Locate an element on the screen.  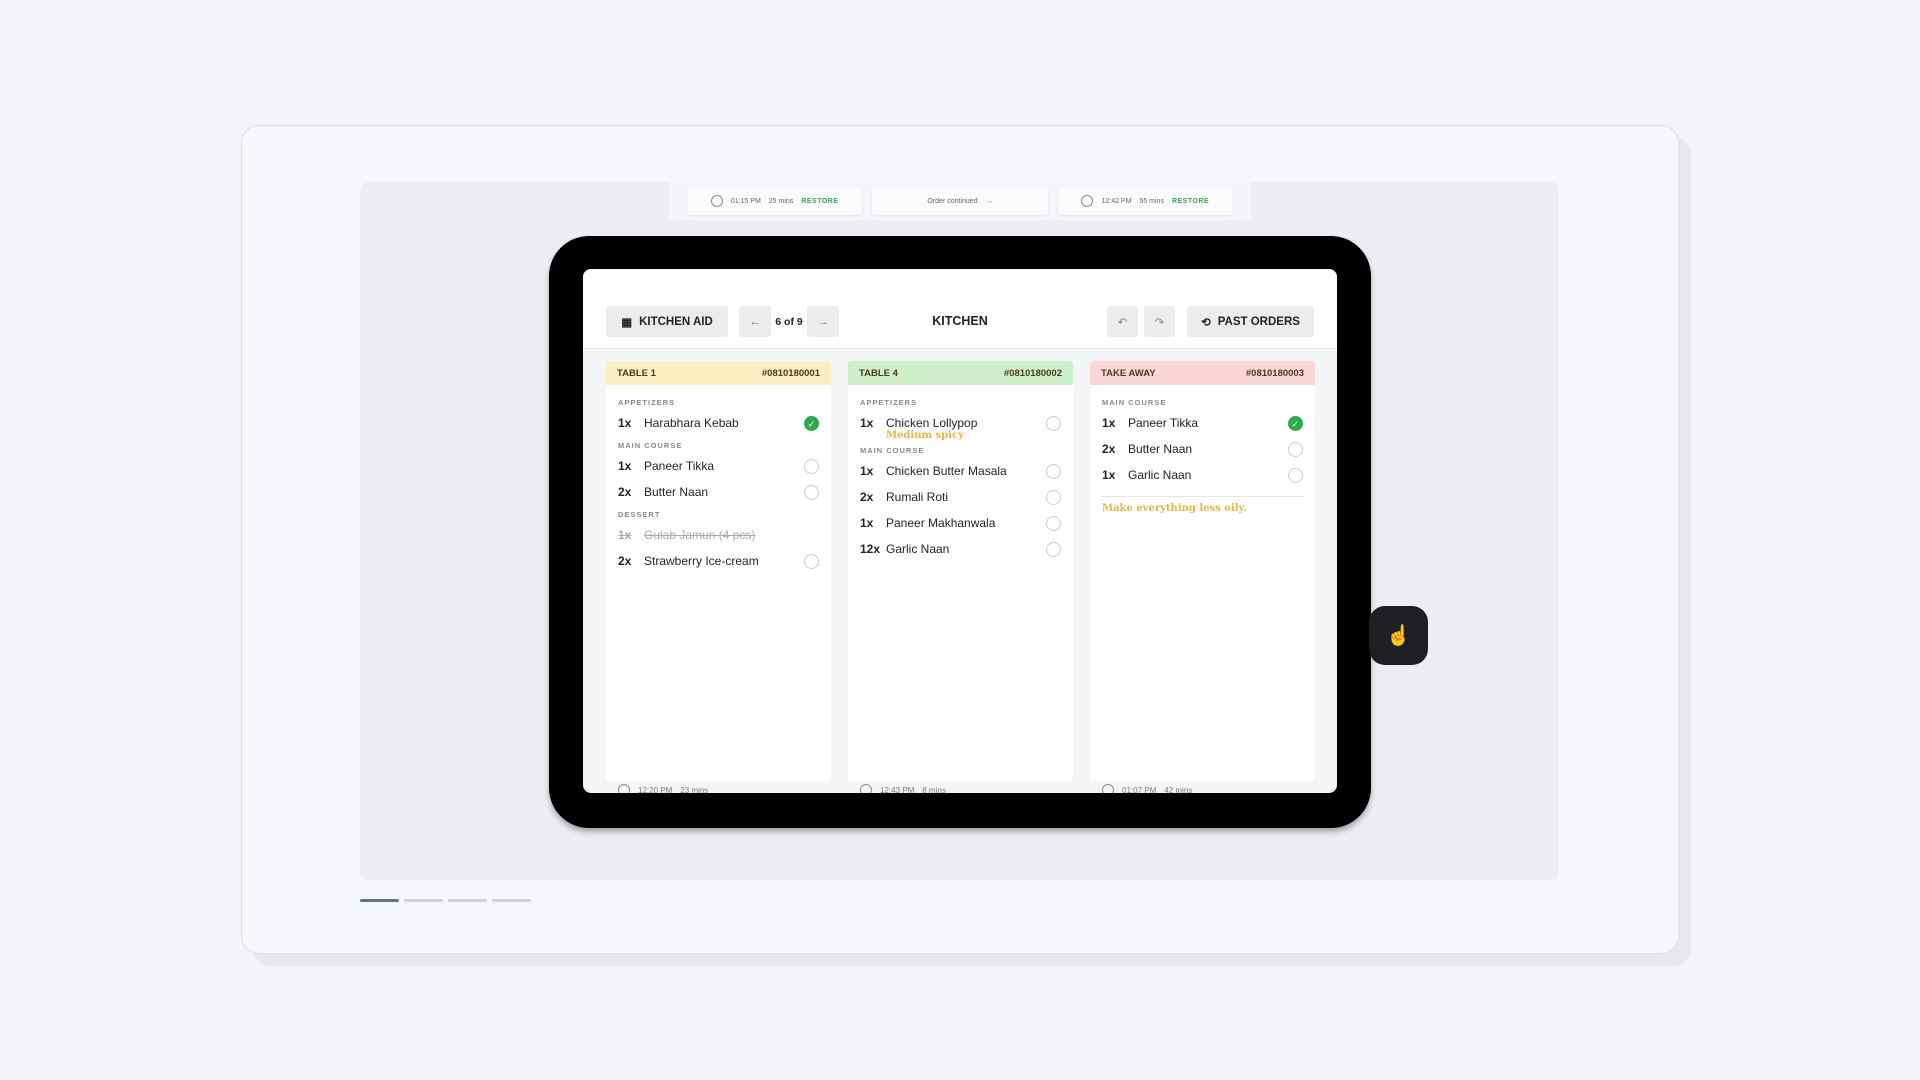
order-item: 12x Garlic Naan is located at coordinates (960, 549).